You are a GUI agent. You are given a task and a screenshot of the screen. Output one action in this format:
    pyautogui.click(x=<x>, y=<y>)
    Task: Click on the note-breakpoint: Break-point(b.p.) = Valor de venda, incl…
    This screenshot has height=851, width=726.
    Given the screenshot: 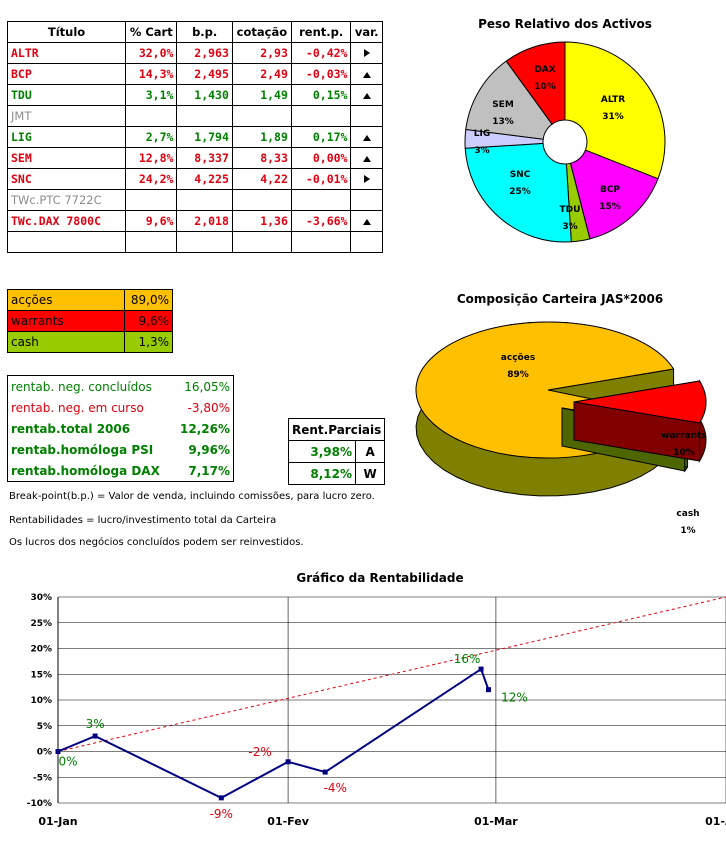 What is the action you would take?
    pyautogui.click(x=192, y=496)
    